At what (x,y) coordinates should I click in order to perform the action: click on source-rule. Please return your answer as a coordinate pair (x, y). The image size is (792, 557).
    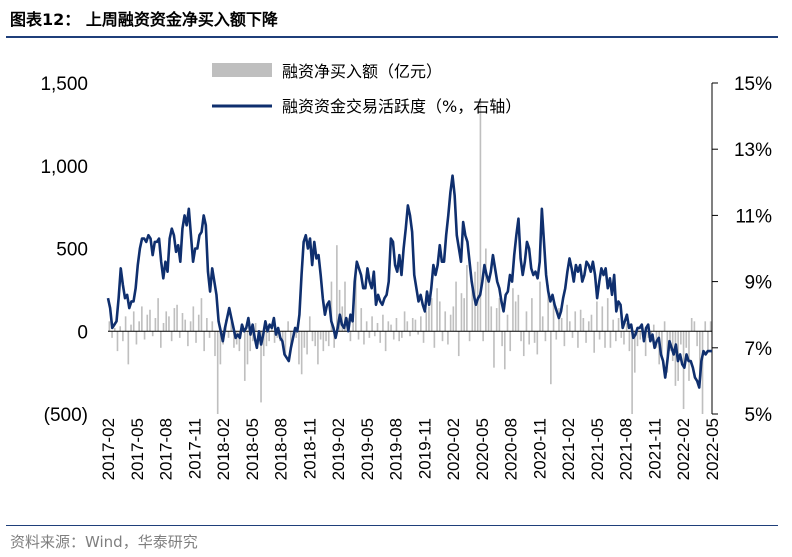
    Looking at the image, I should click on (392, 525).